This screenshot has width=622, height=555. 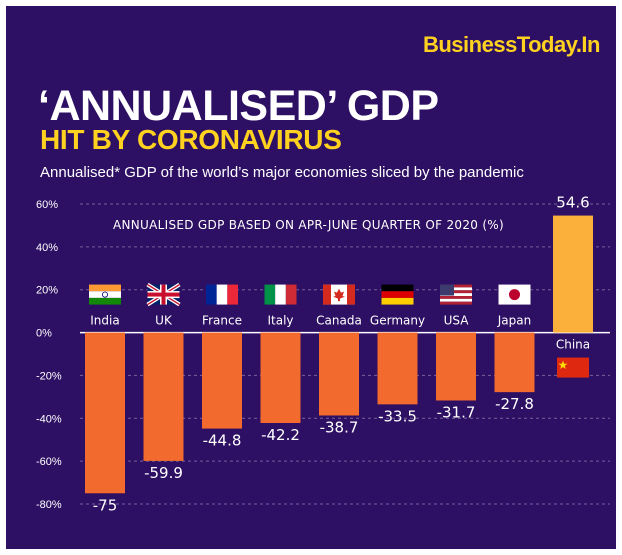 What do you see at coordinates (456, 366) in the screenshot?
I see `bar-usa` at bounding box center [456, 366].